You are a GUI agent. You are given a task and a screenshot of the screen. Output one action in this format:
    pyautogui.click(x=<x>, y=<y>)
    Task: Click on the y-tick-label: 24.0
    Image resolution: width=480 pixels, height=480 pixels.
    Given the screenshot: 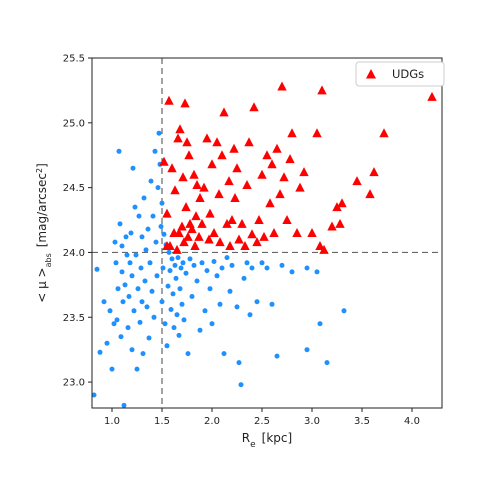 What is the action you would take?
    pyautogui.click(x=74, y=253)
    